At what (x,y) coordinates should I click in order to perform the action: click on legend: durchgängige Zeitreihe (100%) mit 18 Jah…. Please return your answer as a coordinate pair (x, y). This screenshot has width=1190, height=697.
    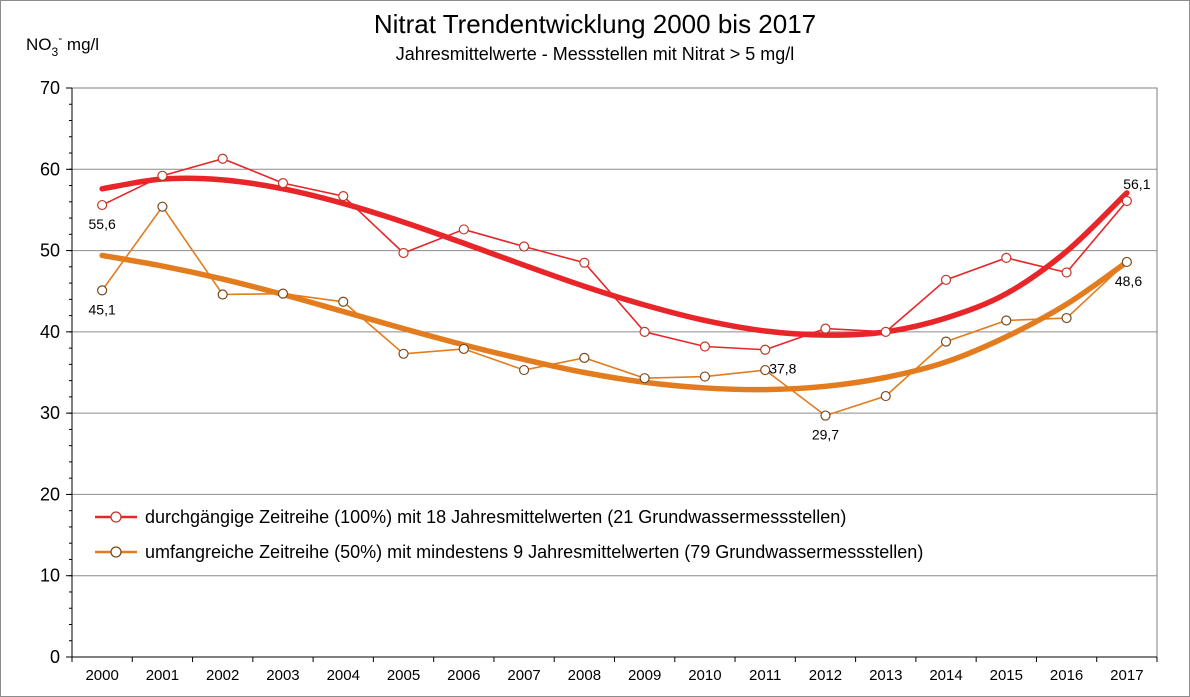
    Looking at the image, I should click on (509, 534).